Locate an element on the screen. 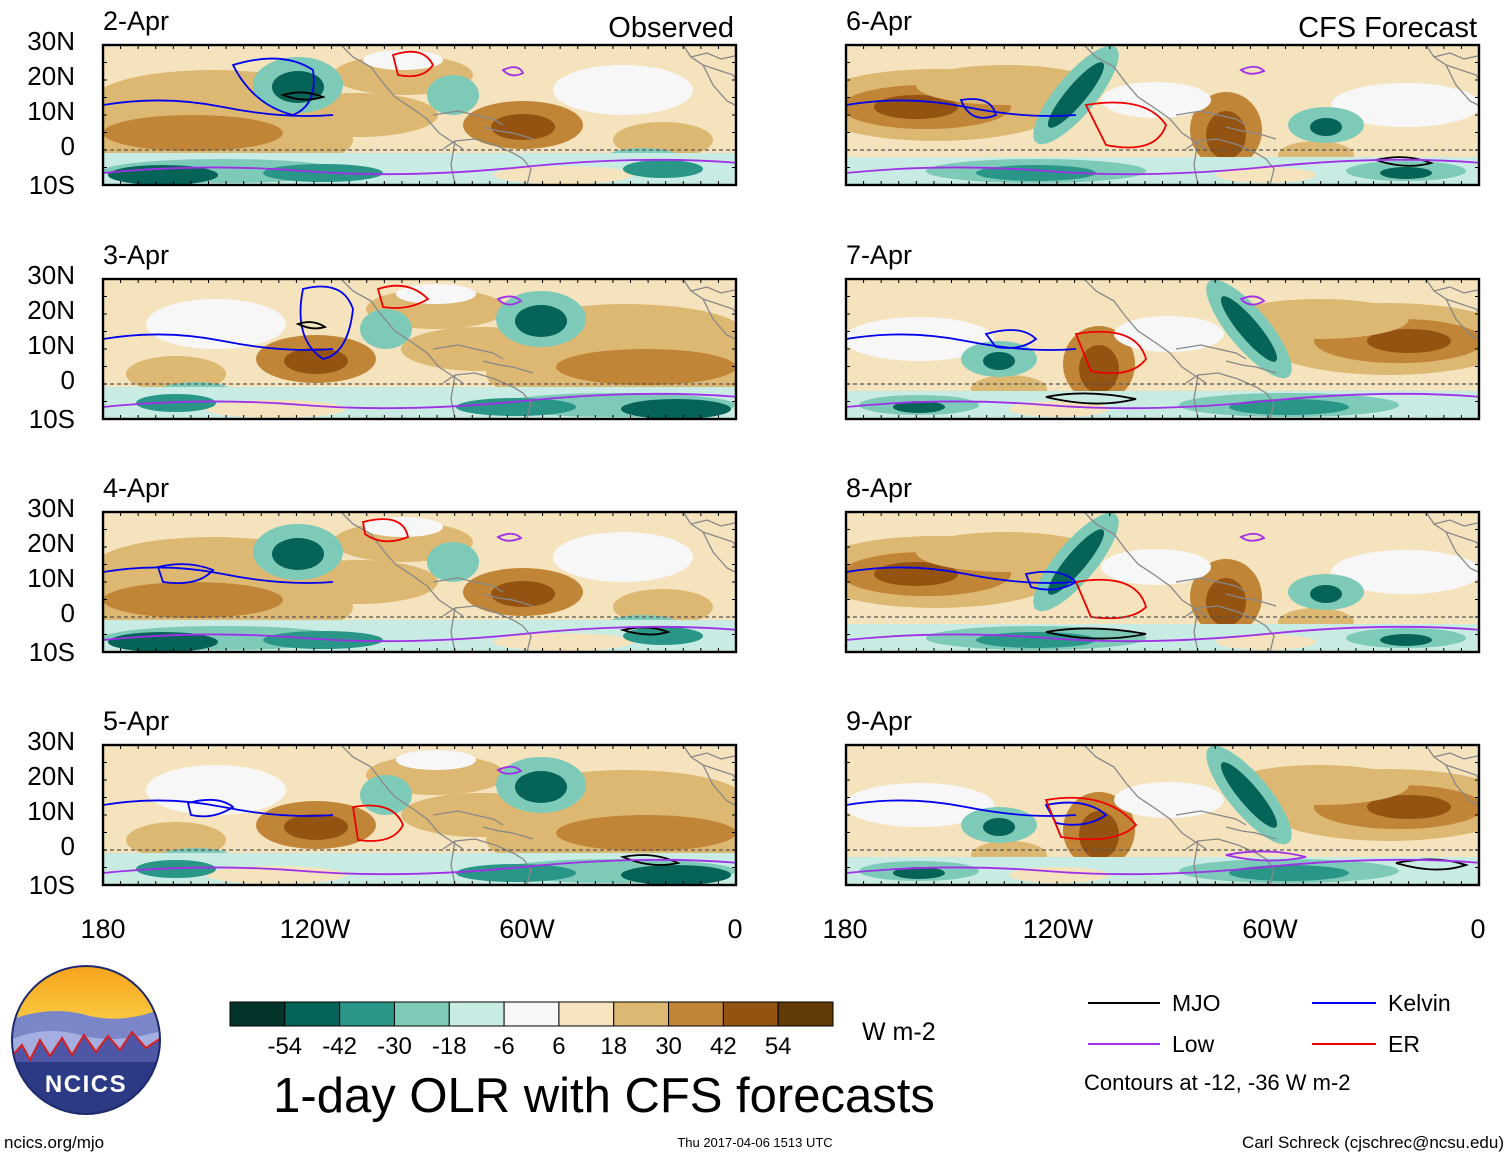 This screenshot has width=1510, height=1158. lon-label-120w-right: 120W is located at coordinates (1058, 929).